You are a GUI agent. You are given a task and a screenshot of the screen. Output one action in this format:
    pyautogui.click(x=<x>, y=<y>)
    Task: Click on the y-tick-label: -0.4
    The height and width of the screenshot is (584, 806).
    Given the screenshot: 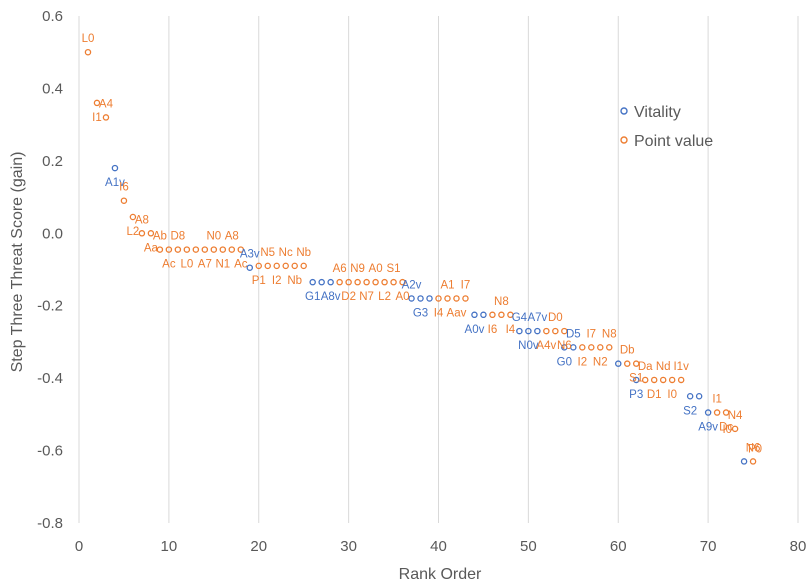 What is the action you would take?
    pyautogui.click(x=50, y=378)
    